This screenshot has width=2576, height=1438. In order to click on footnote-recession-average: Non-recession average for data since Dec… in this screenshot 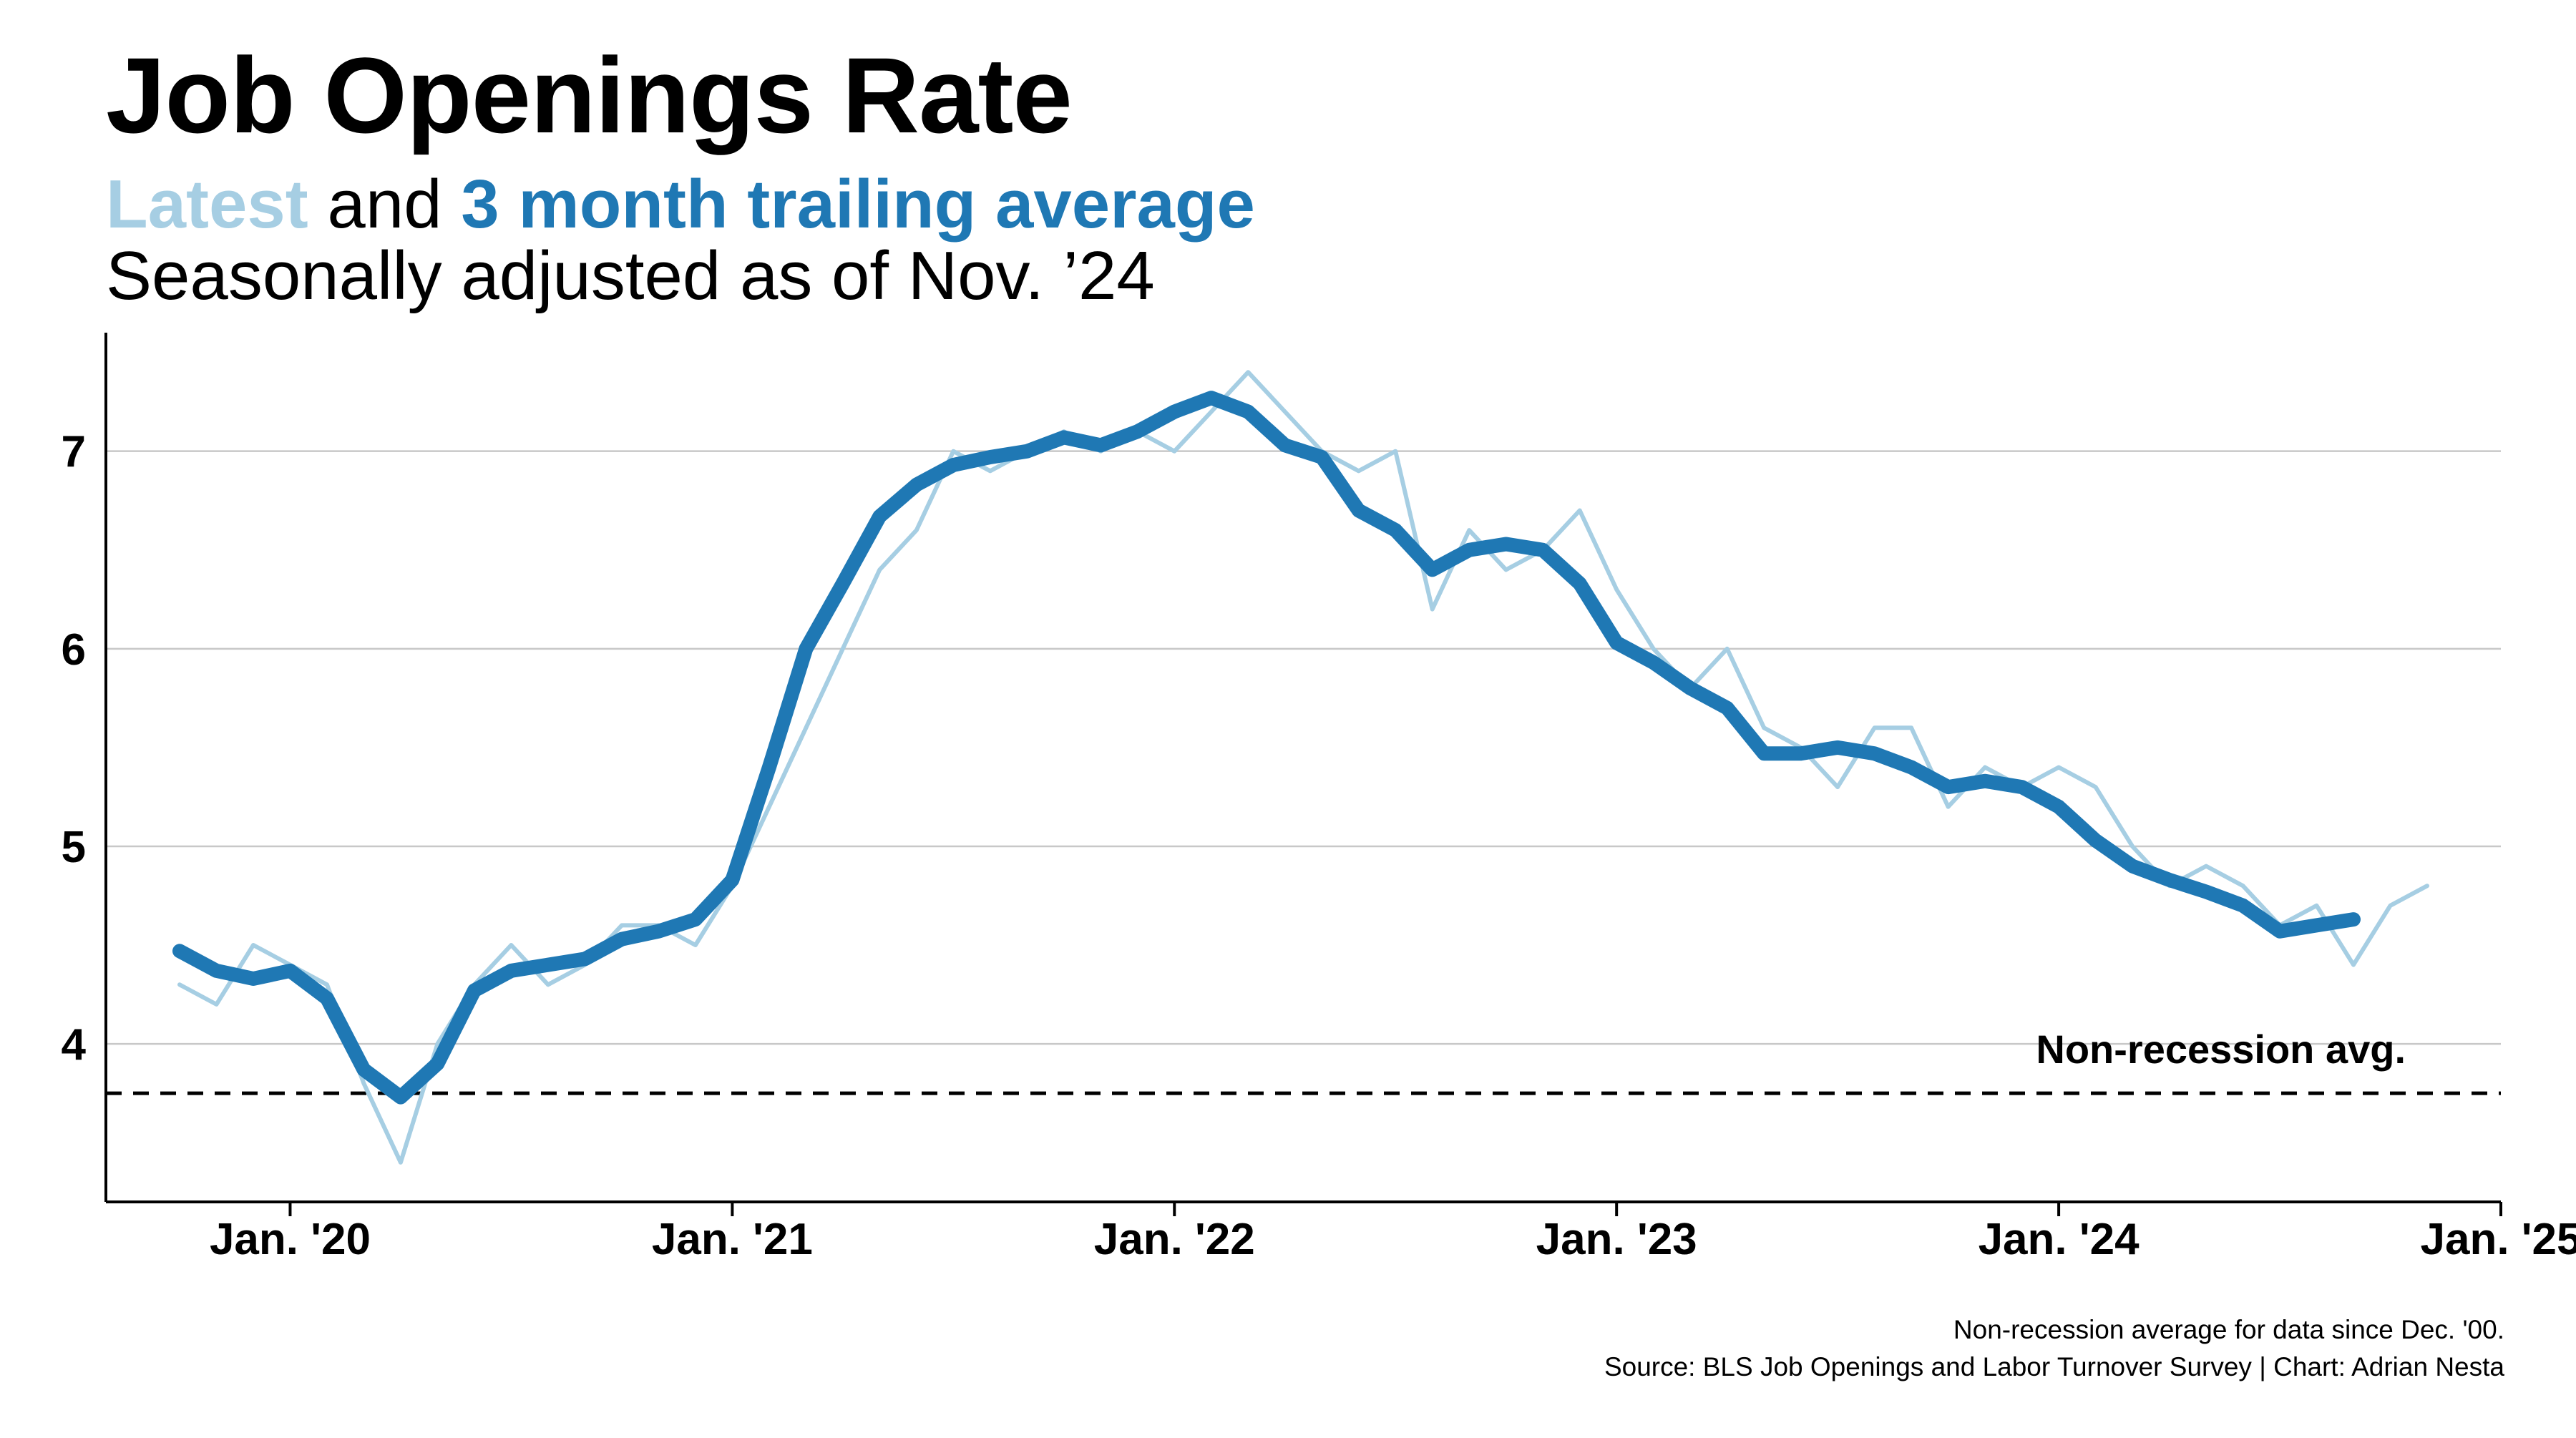, I will do `click(2228, 1329)`.